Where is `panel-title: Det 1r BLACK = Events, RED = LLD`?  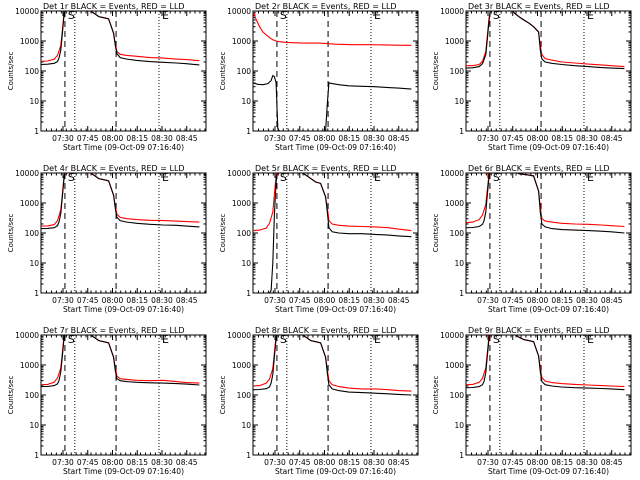 panel-title: Det 1r BLACK = Events, RED = LLD is located at coordinates (114, 6).